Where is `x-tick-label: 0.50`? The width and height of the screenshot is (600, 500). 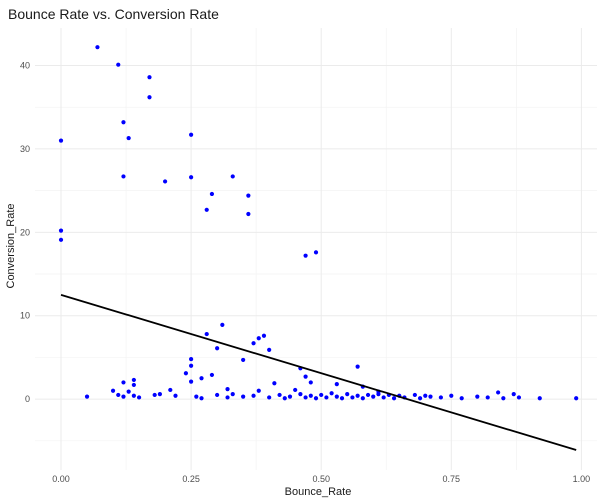
x-tick-label: 0.50 is located at coordinates (321, 479).